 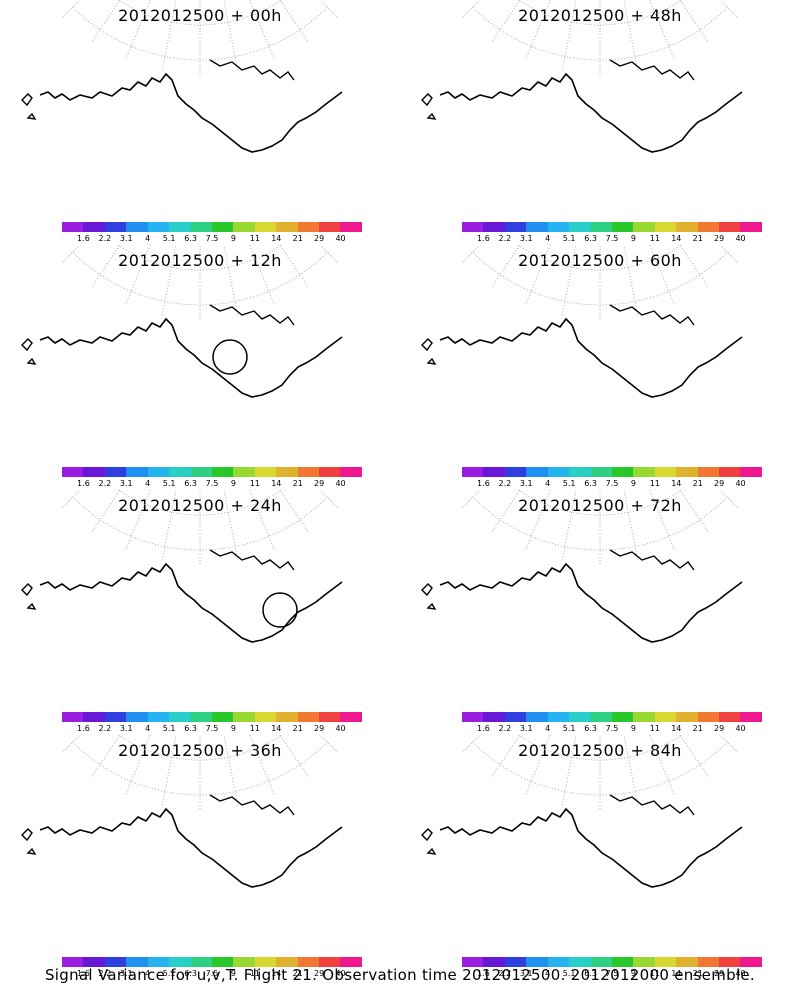 I want to click on colorbar-tick-label: 40, so click(x=340, y=238).